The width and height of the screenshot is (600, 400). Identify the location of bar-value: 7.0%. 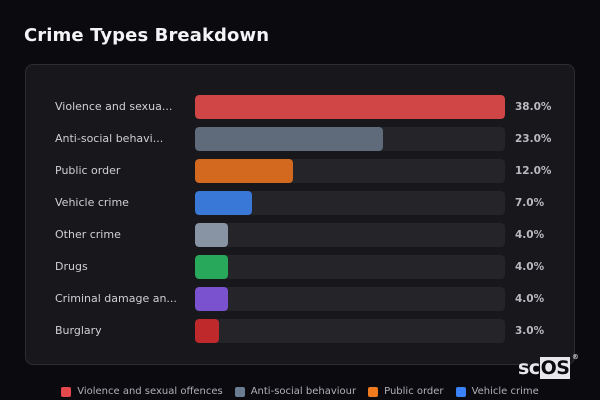
(530, 203).